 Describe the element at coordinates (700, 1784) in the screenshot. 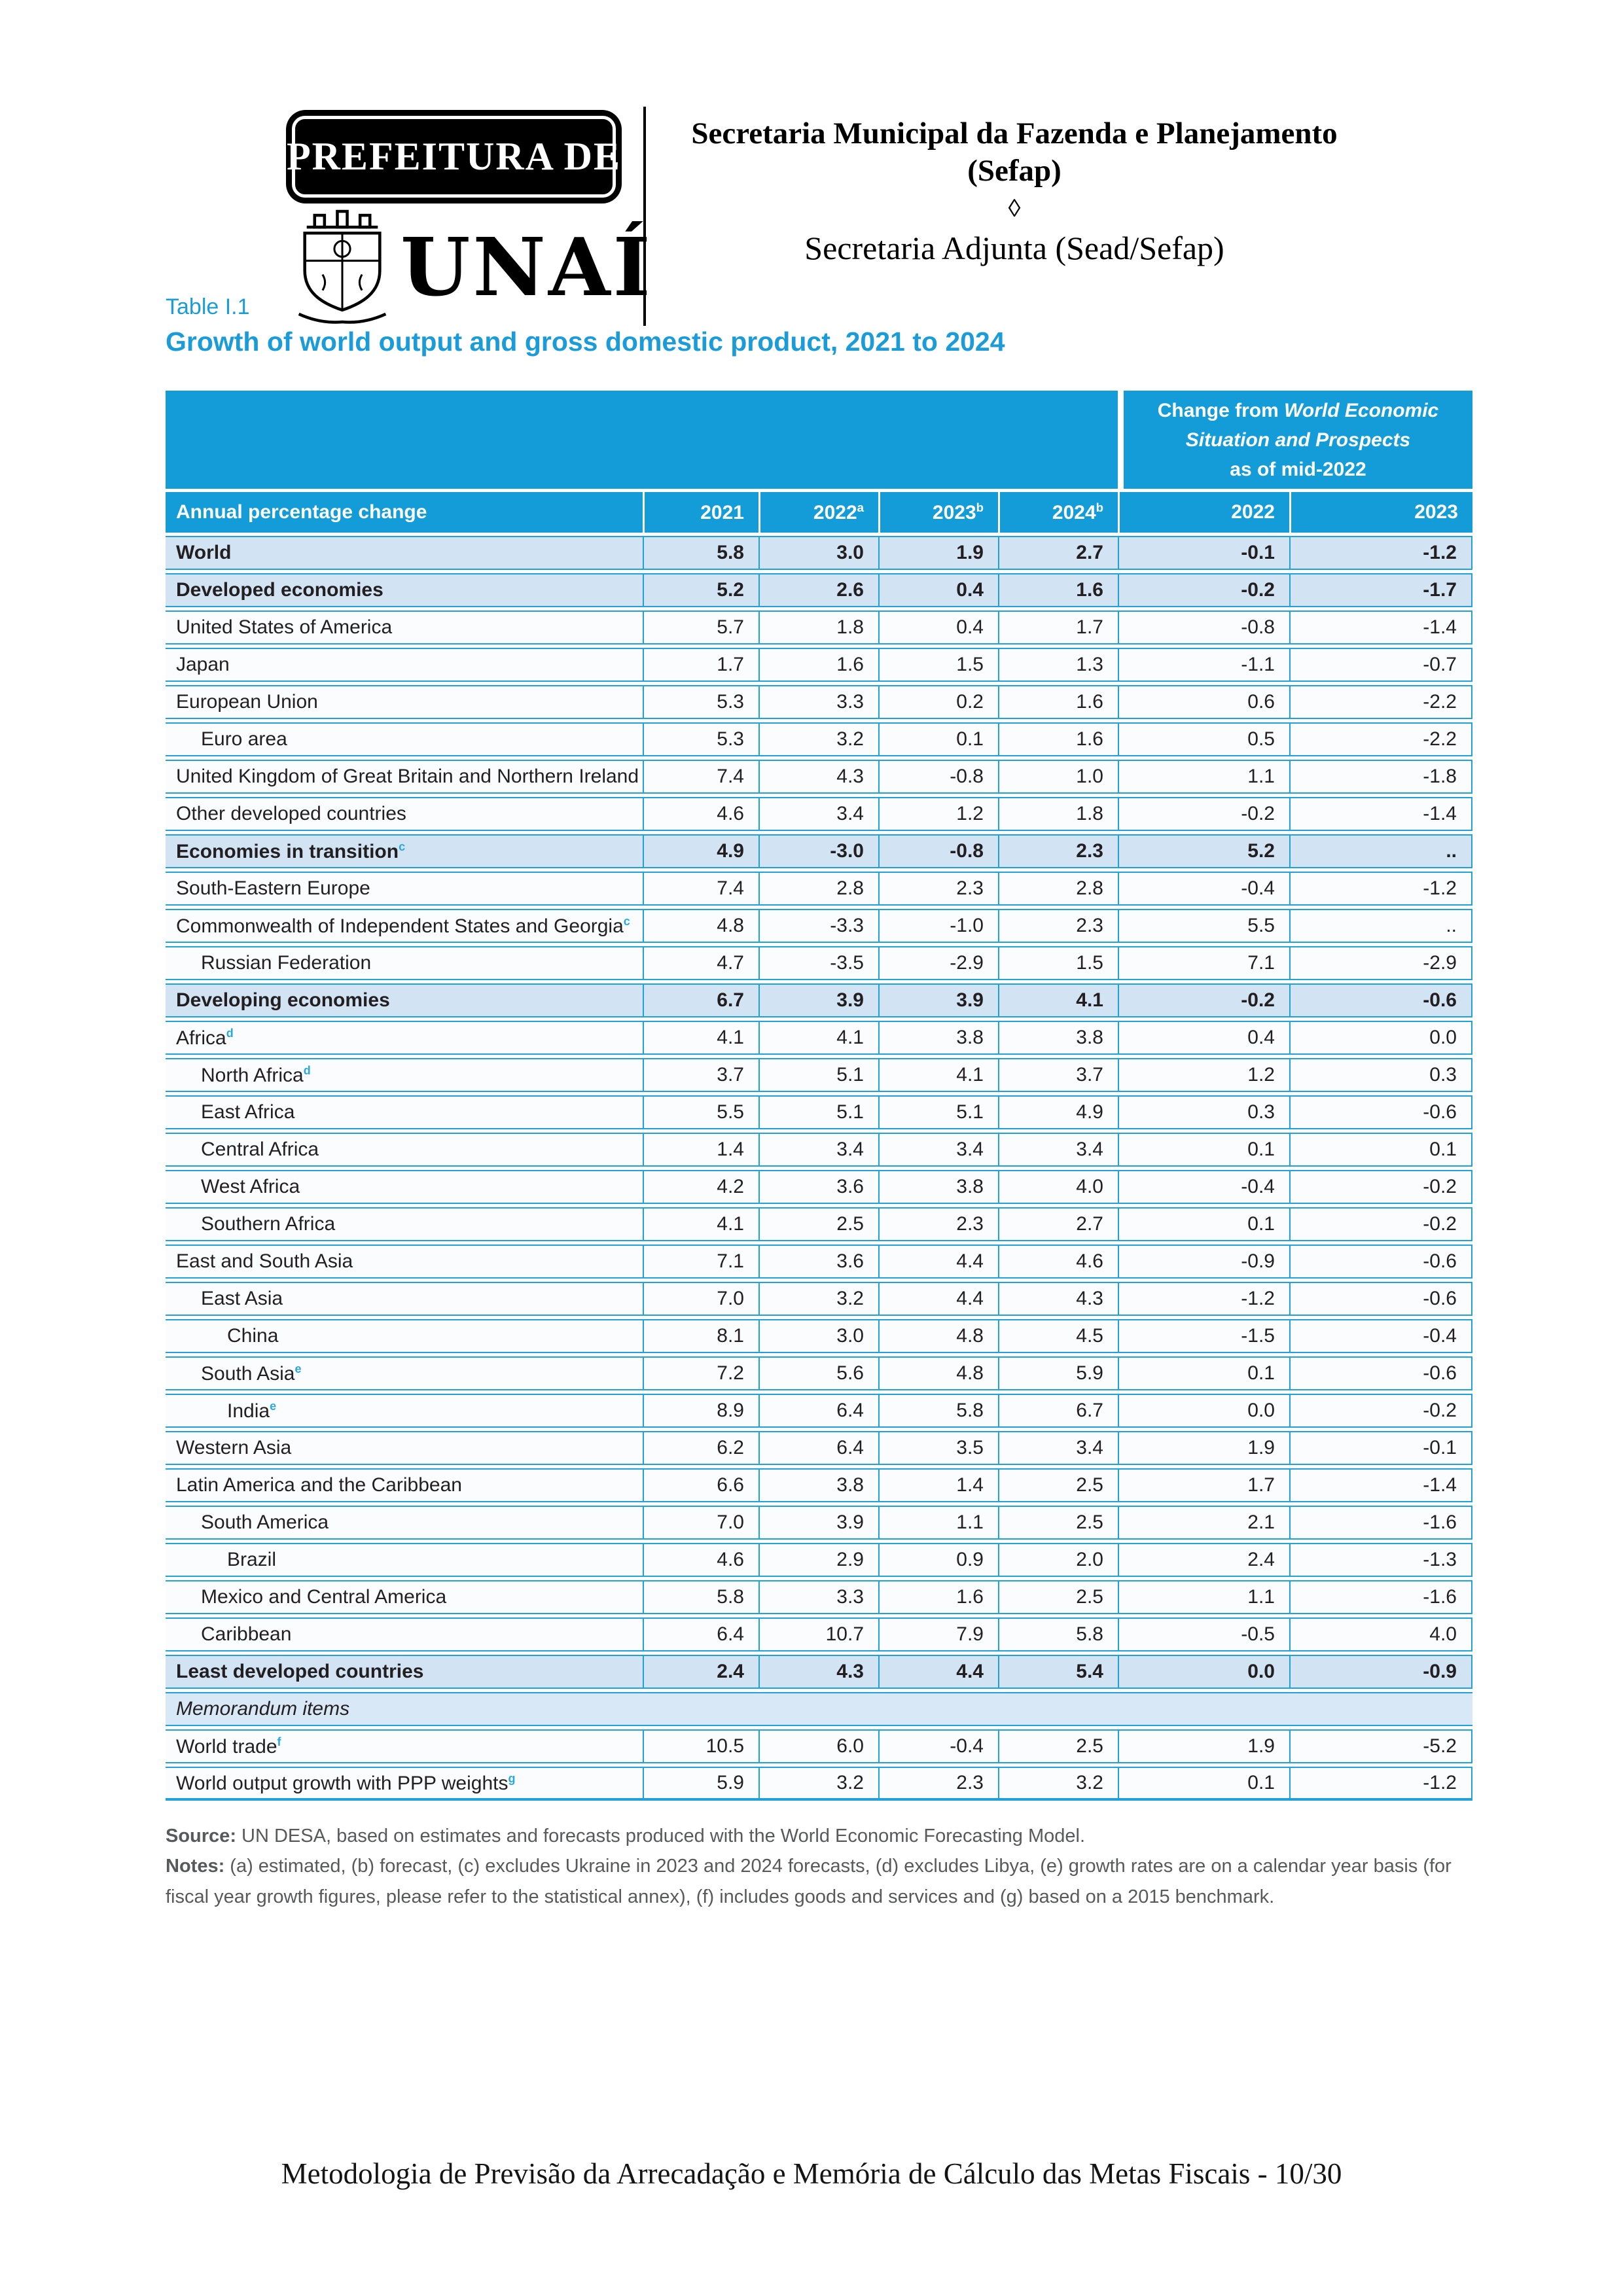

I see `cell-value: 5.9` at that location.